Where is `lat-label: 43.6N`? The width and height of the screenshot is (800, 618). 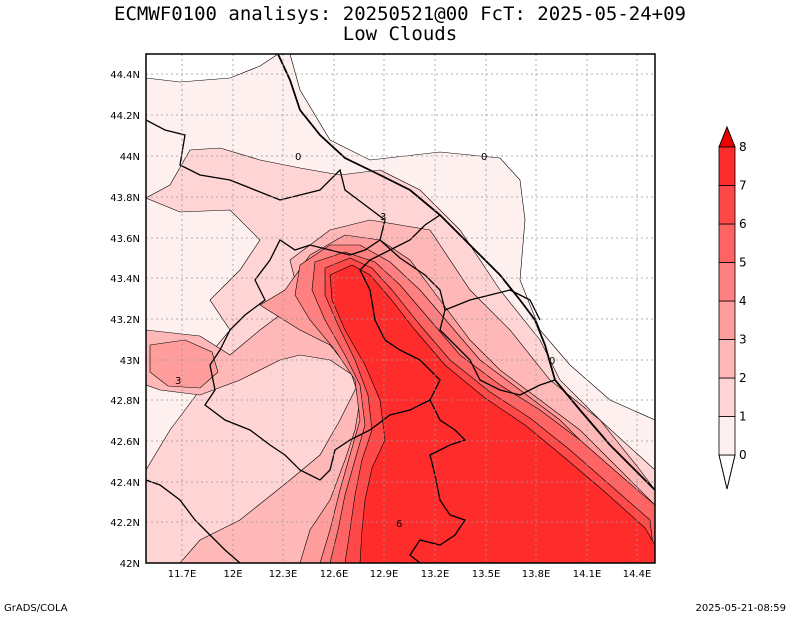 lat-label: 43.6N is located at coordinates (125, 239).